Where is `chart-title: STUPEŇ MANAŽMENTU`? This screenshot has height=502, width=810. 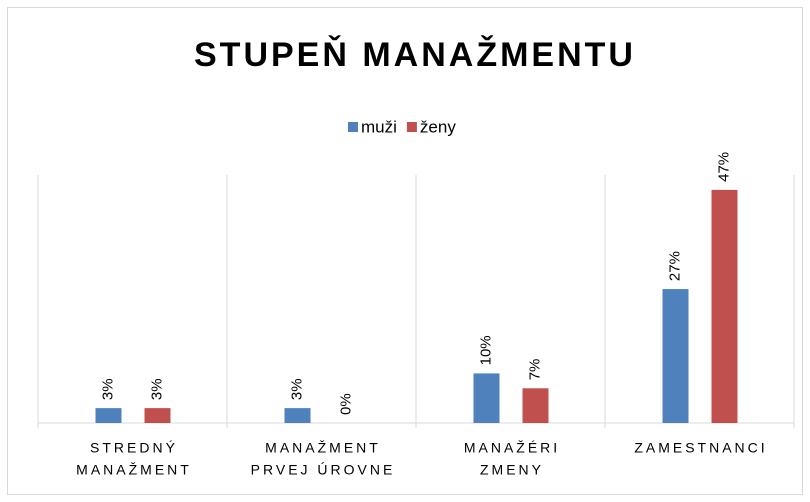
chart-title: STUPEŇ MANAŽMENTU is located at coordinates (415, 55).